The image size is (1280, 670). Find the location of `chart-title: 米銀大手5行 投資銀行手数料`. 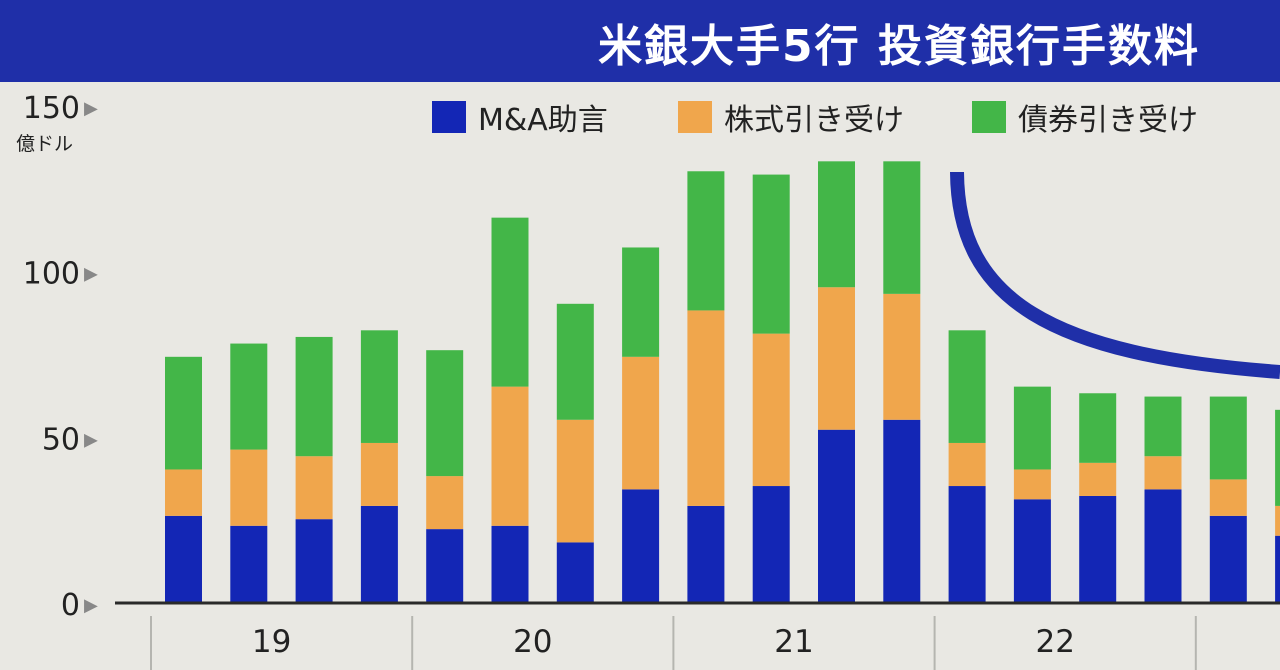

chart-title: 米銀大手5行 投資銀行手数料 is located at coordinates (899, 46).